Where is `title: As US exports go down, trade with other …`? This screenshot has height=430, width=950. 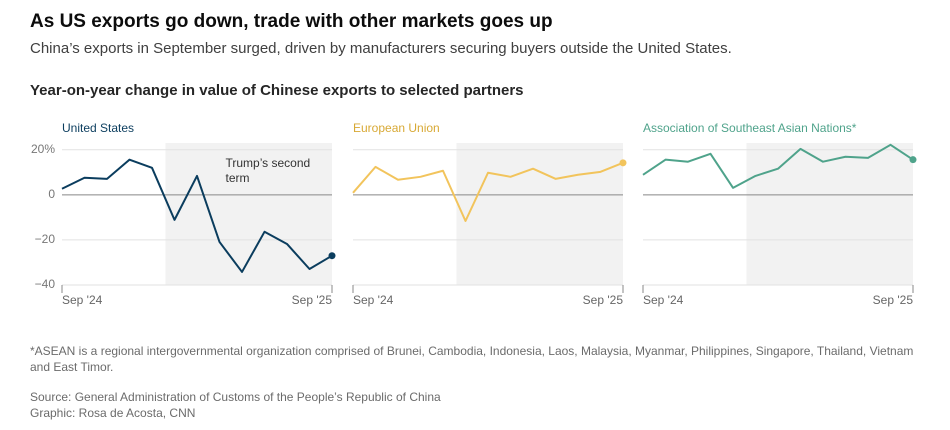
title: As US exports go down, trade with other … is located at coordinates (291, 21).